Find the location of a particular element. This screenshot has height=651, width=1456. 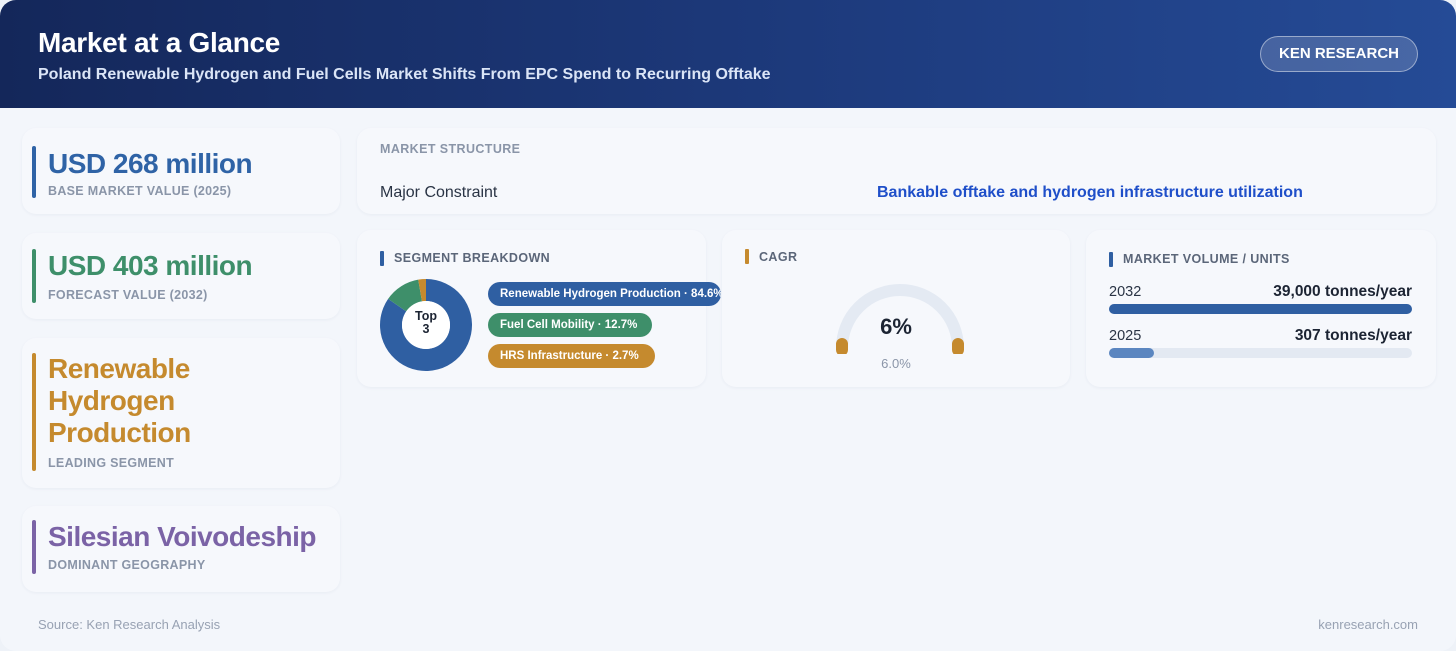

market-volume-title: MARKET VOLUME / UNITS is located at coordinates (1206, 259).